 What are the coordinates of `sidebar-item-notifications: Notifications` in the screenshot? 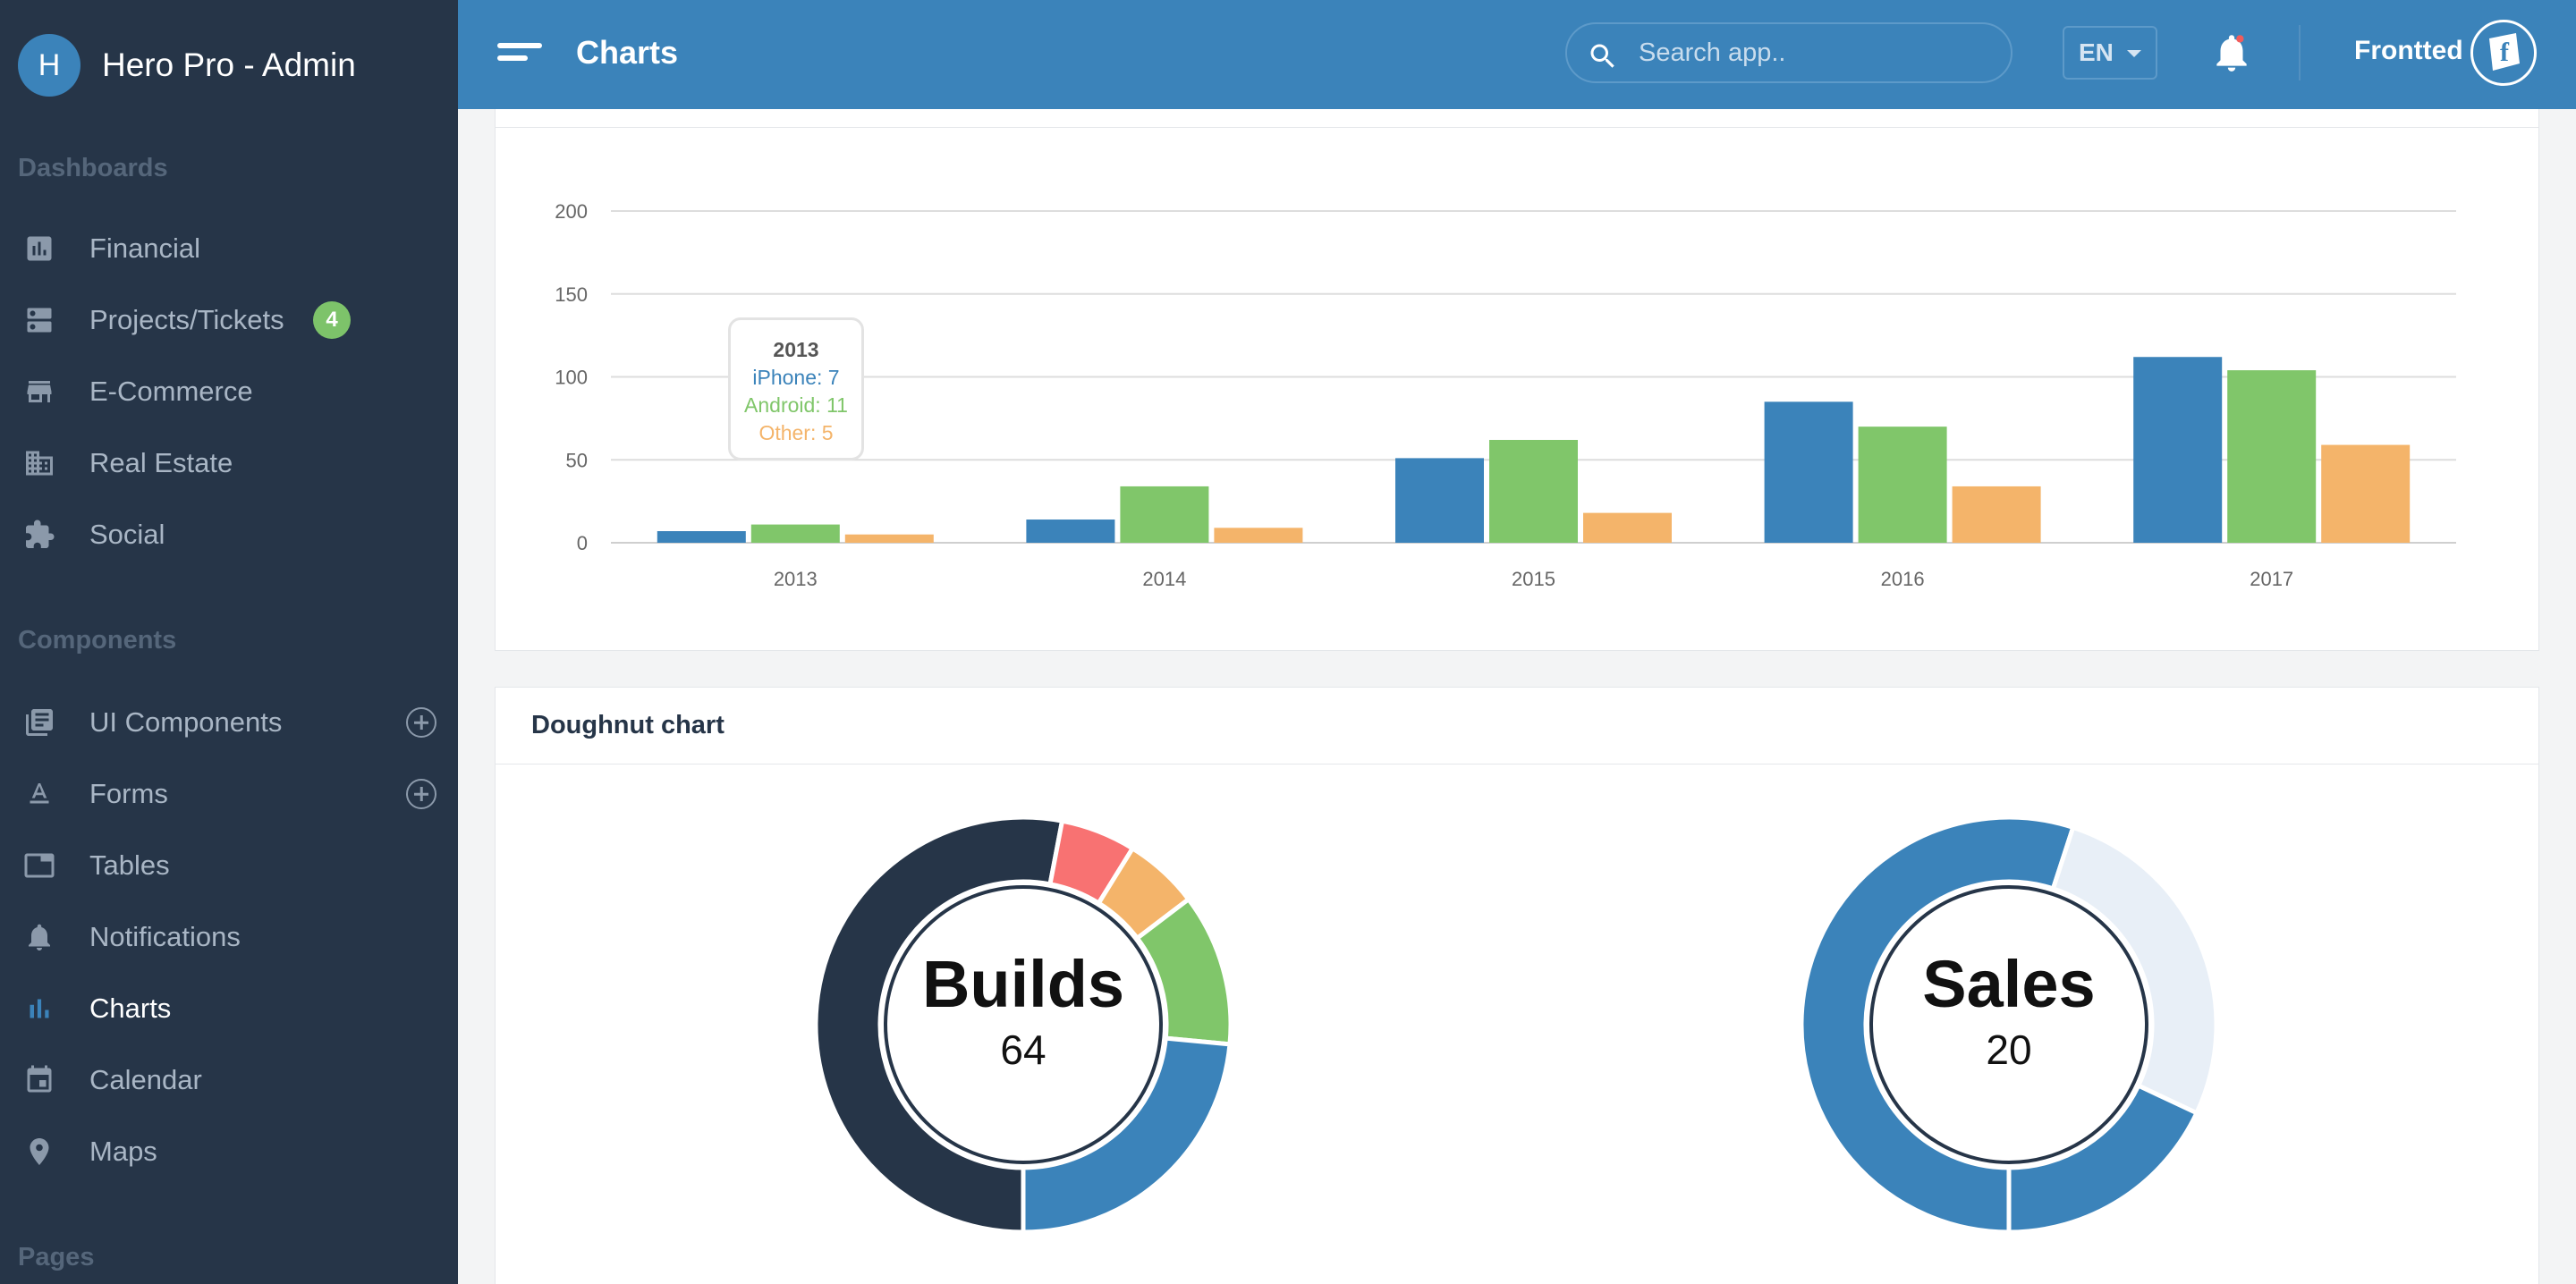 It's located at (229, 937).